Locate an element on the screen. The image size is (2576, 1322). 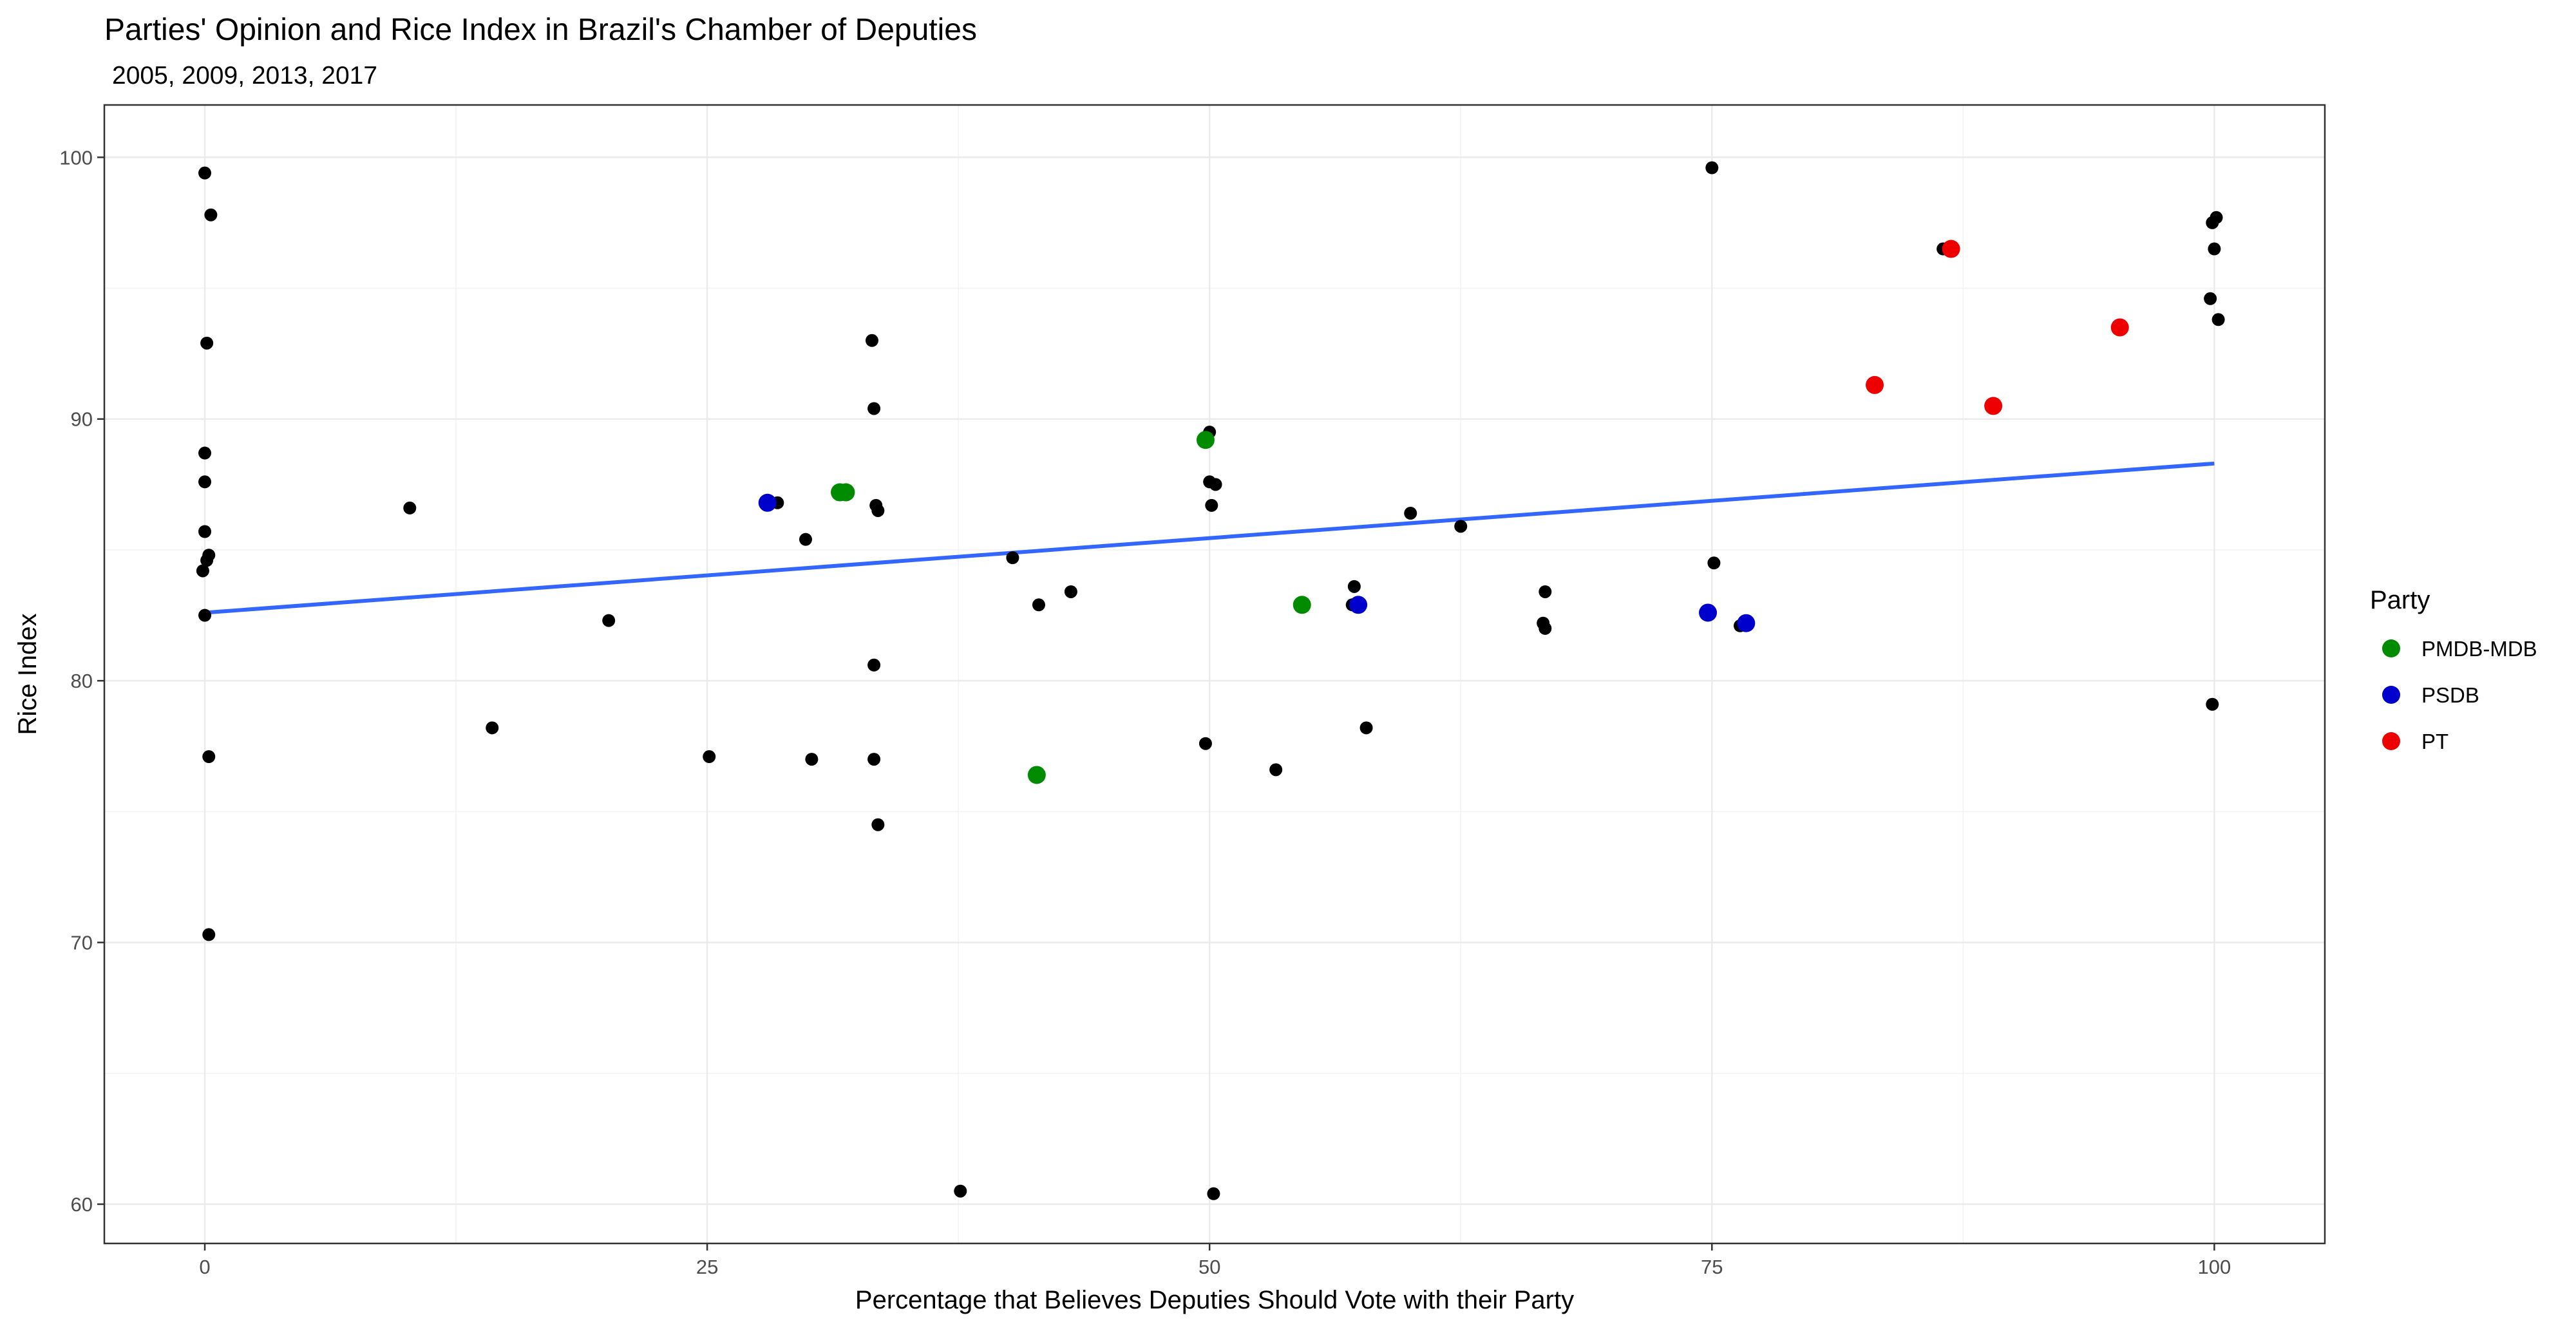
x-tick-label: 0 is located at coordinates (205, 1267).